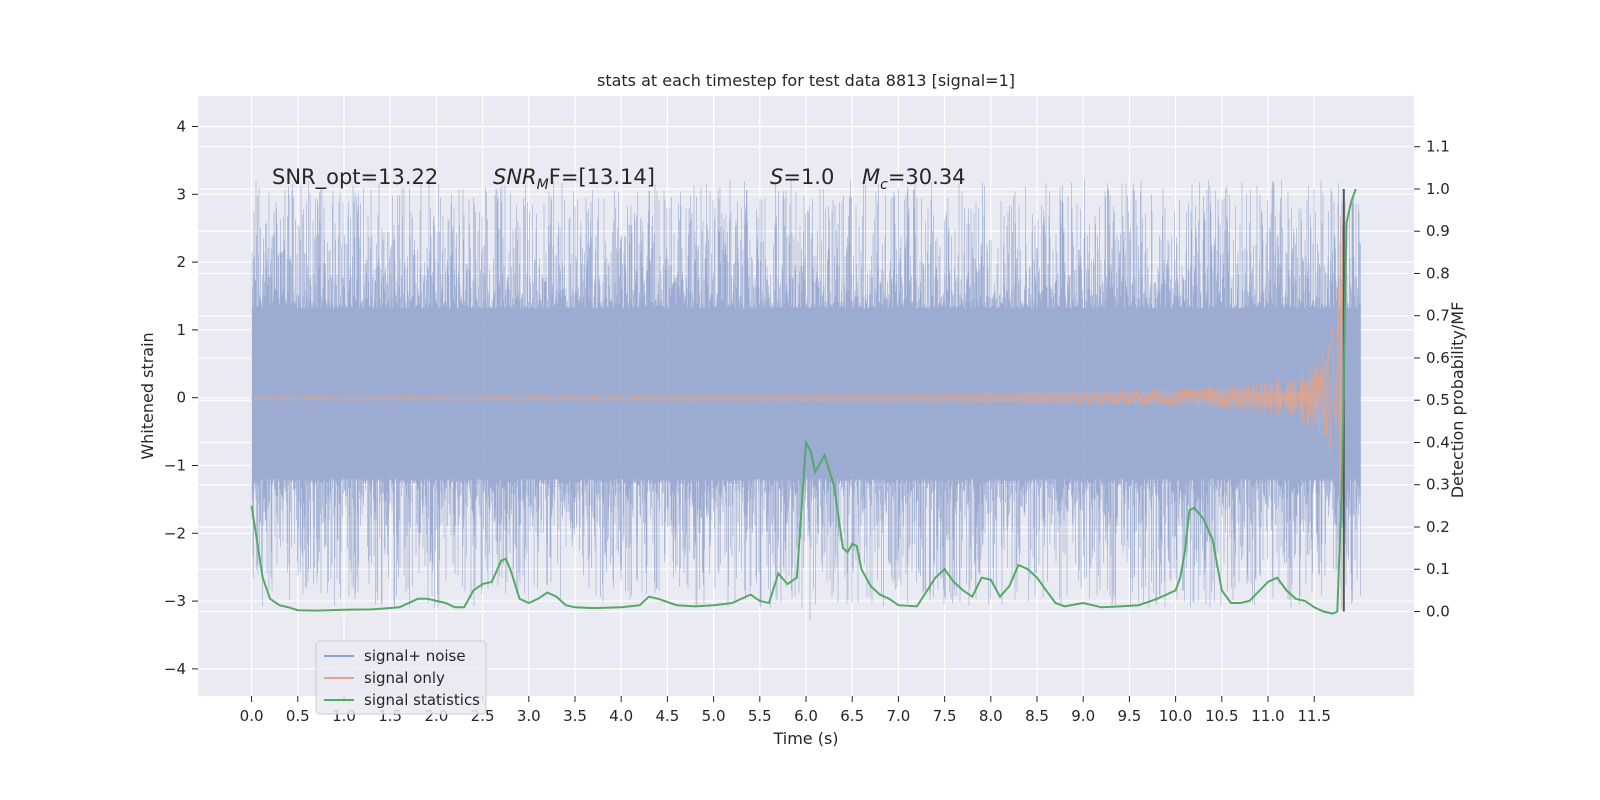  I want to click on annotation-snr-mf-value: F=[13.14], so click(602, 177).